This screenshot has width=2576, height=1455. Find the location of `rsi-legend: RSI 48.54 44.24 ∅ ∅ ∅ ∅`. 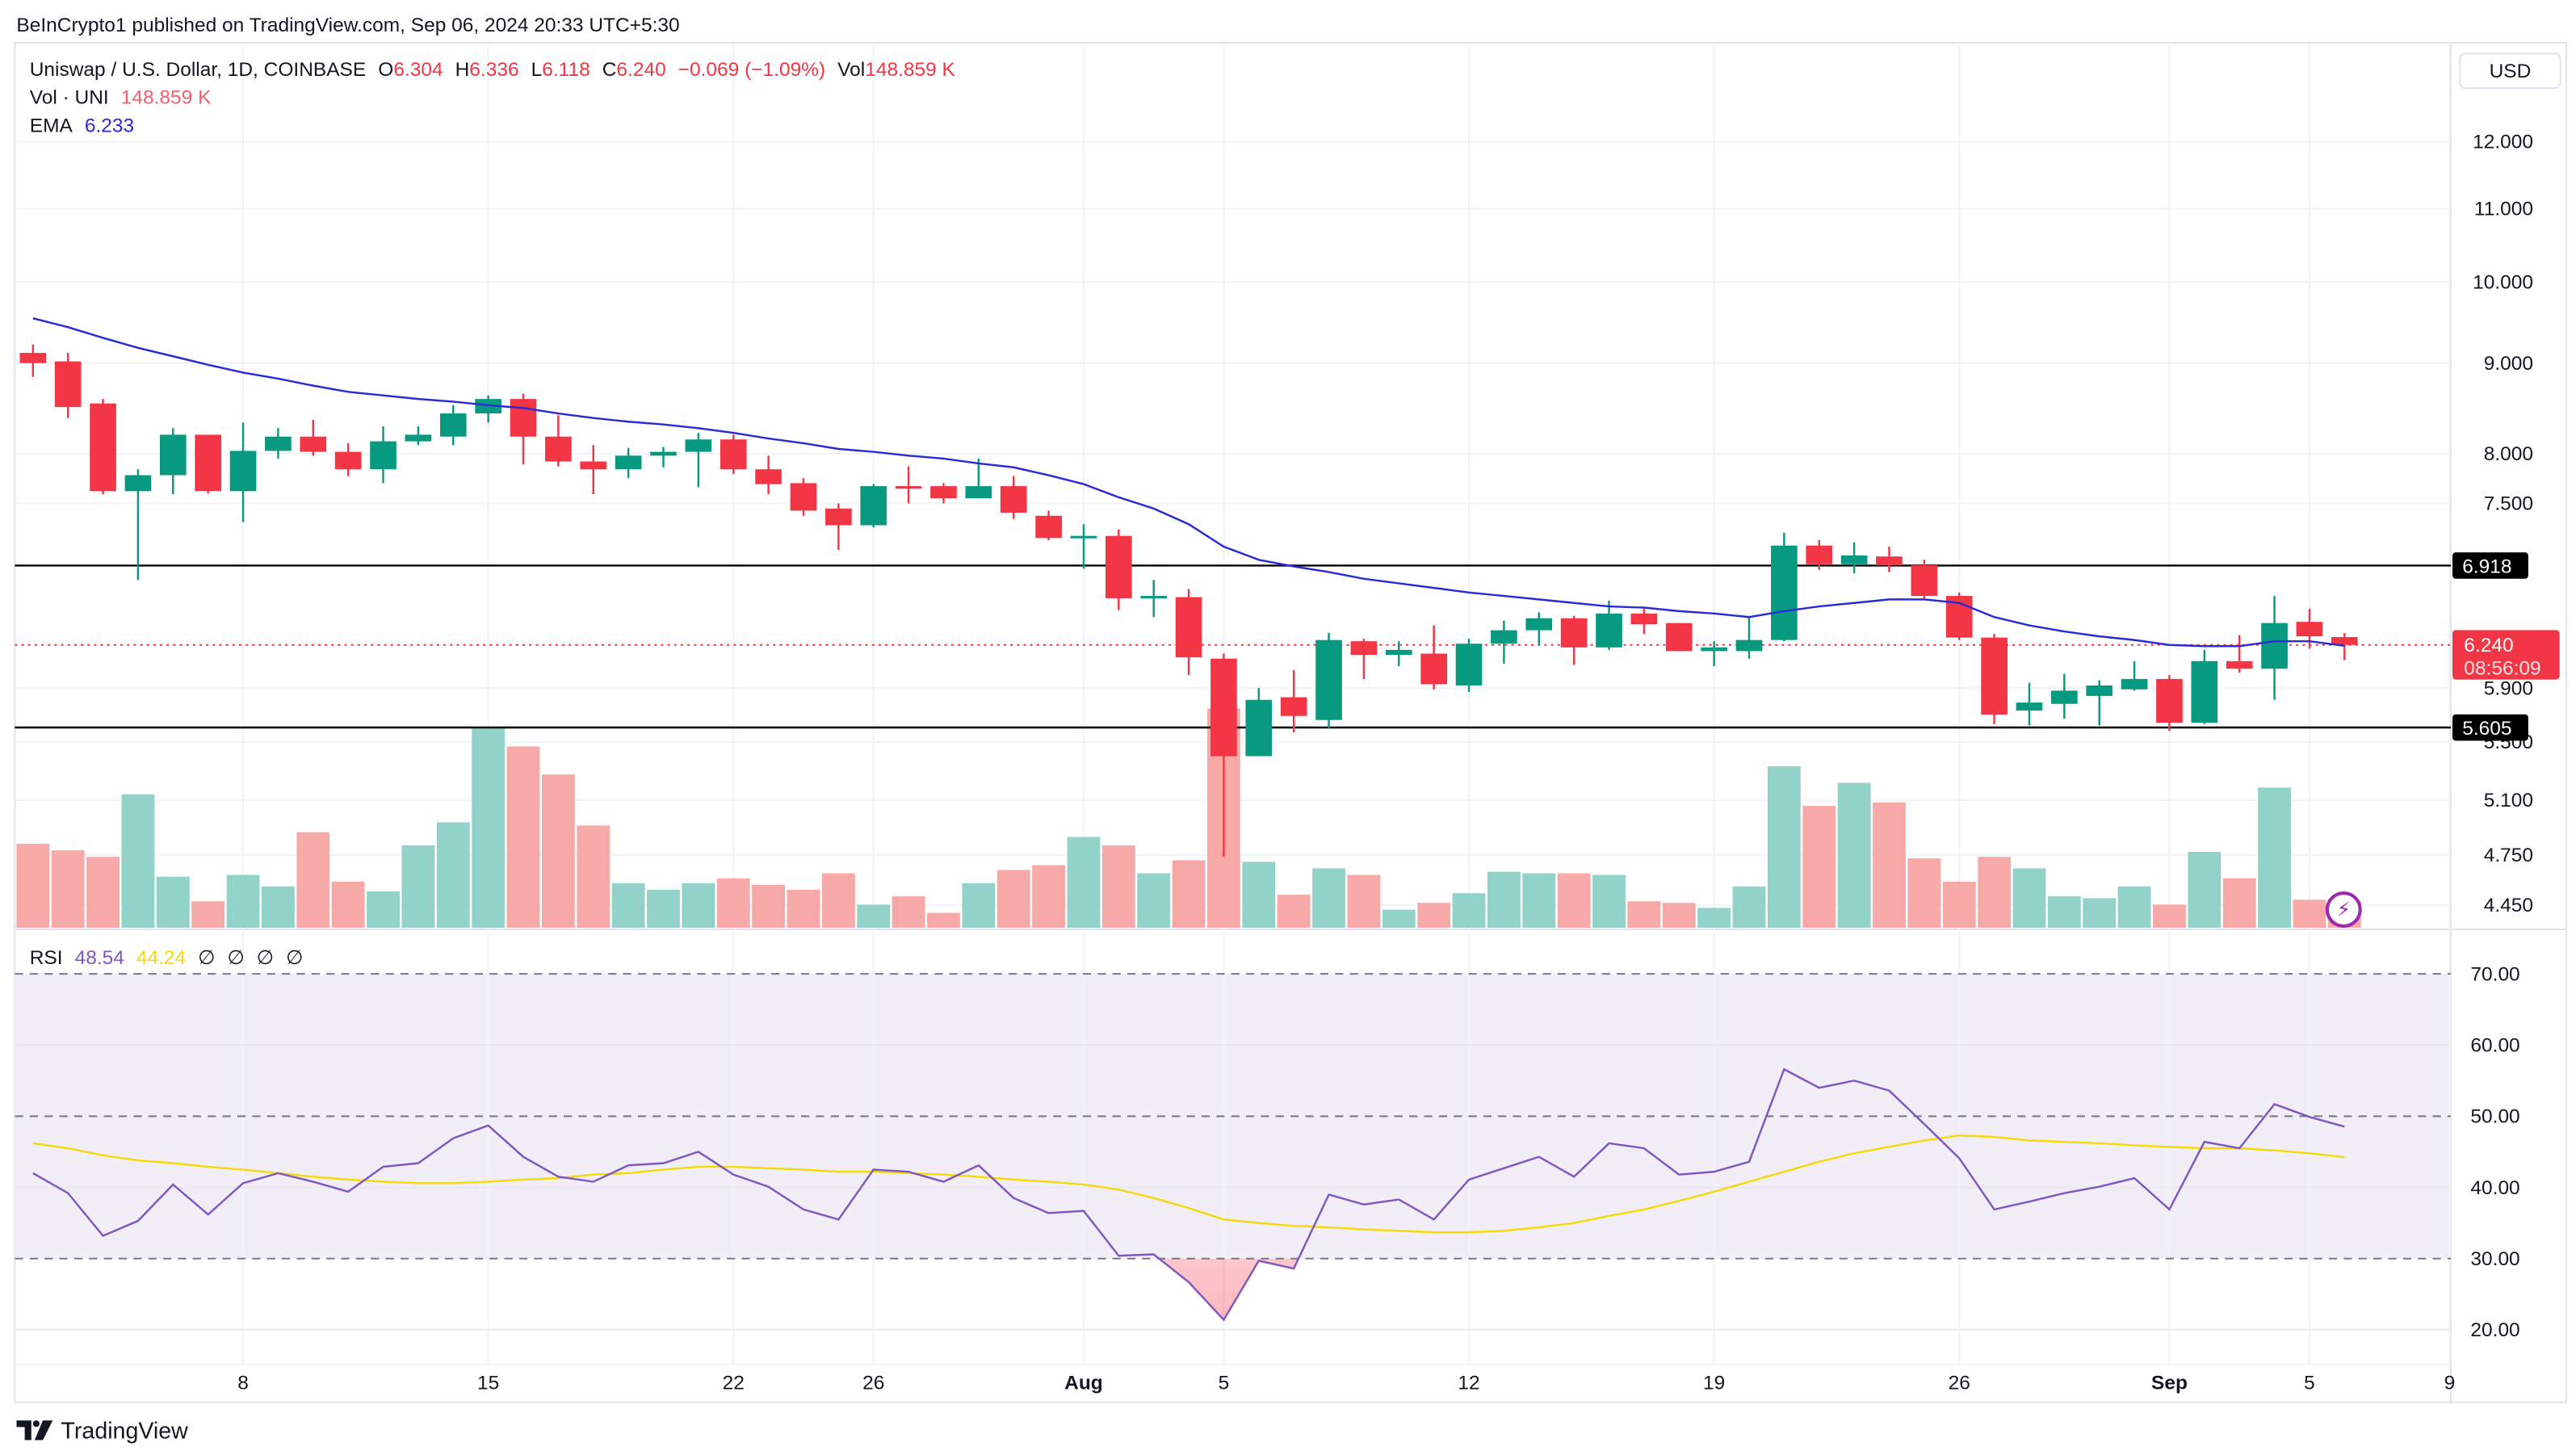

rsi-legend: RSI 48.54 44.24 ∅ ∅ ∅ ∅ is located at coordinates (170, 958).